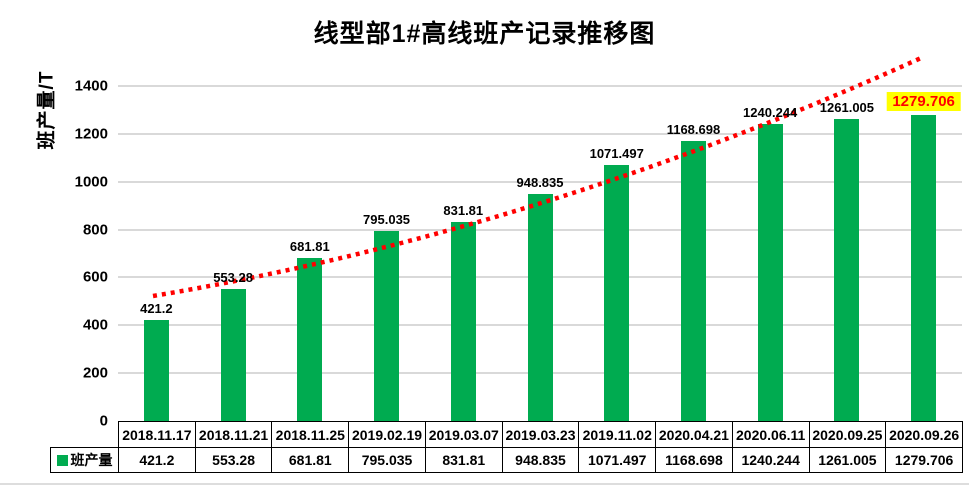  Describe the element at coordinates (233, 277) in the screenshot. I see `bar-value-label: 553.28` at that location.